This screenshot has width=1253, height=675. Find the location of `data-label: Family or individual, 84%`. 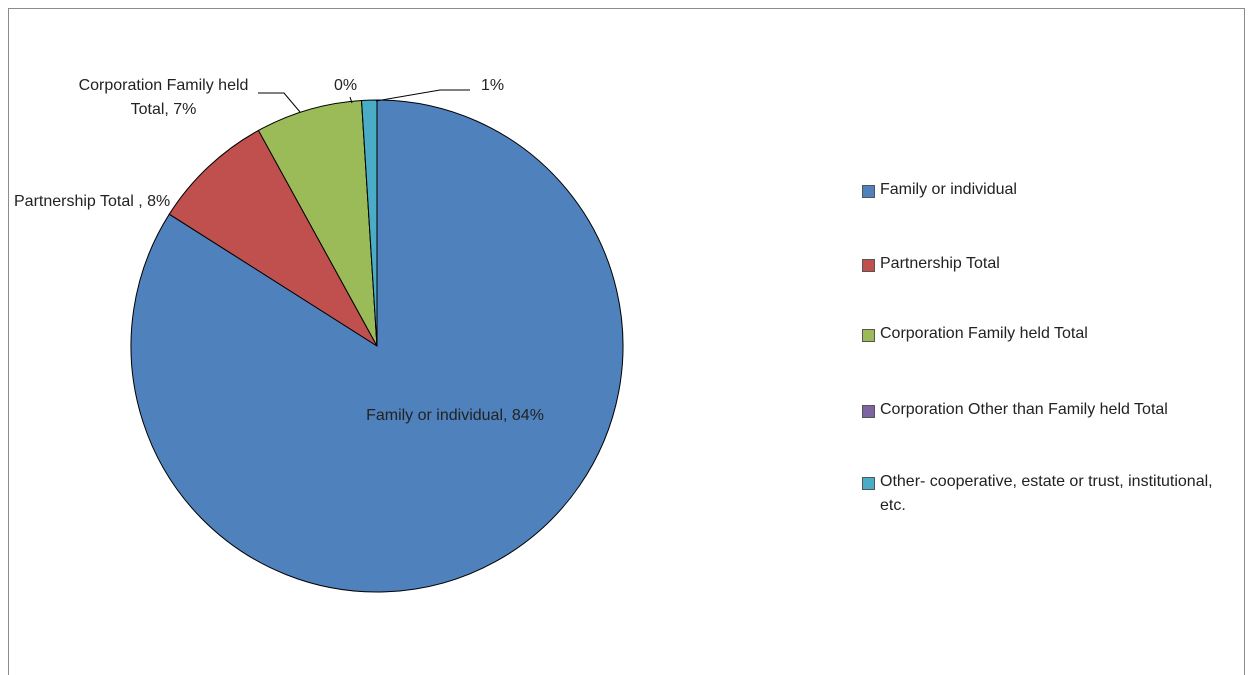

data-label: Family or individual, 84% is located at coordinates (455, 415).